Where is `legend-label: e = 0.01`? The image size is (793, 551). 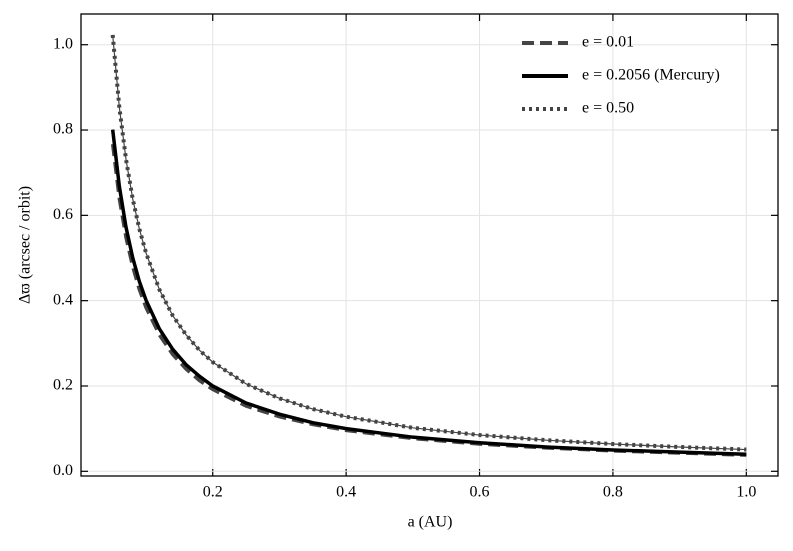 legend-label: e = 0.01 is located at coordinates (608, 42).